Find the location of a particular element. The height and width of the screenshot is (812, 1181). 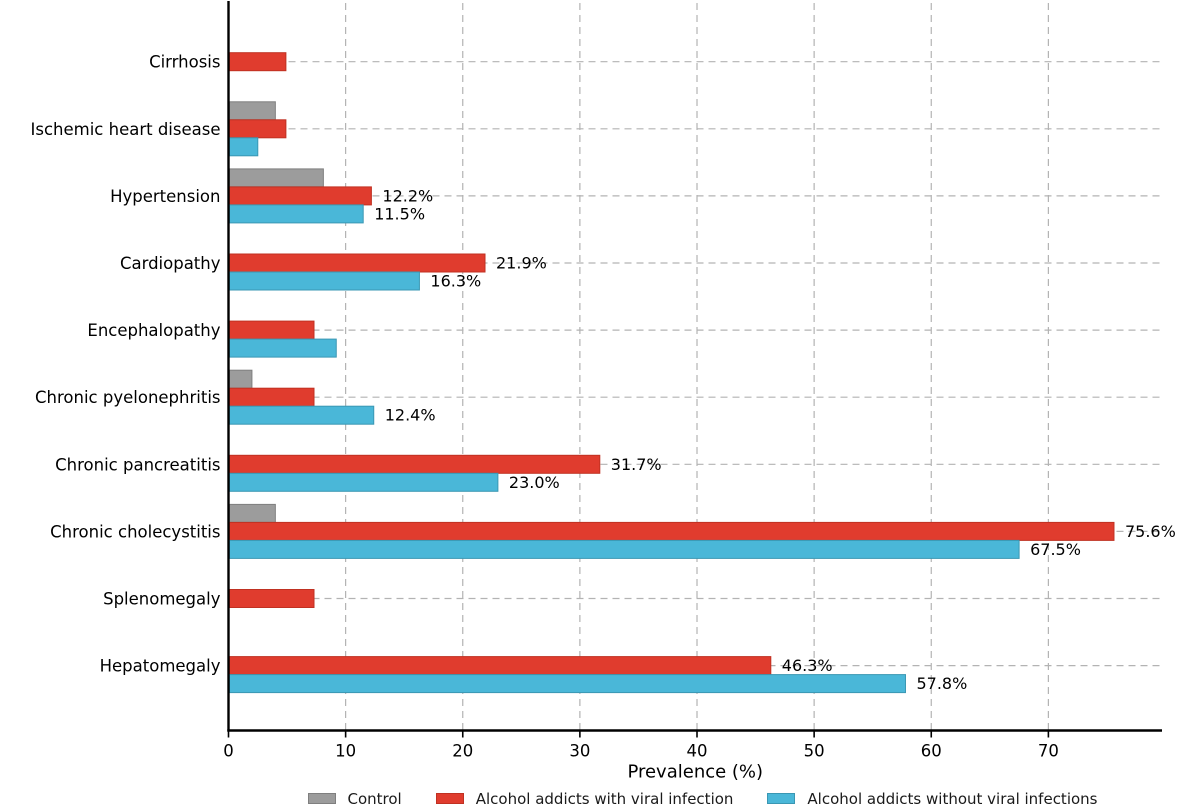

bar-value-label: 67.5% is located at coordinates (1055, 549).